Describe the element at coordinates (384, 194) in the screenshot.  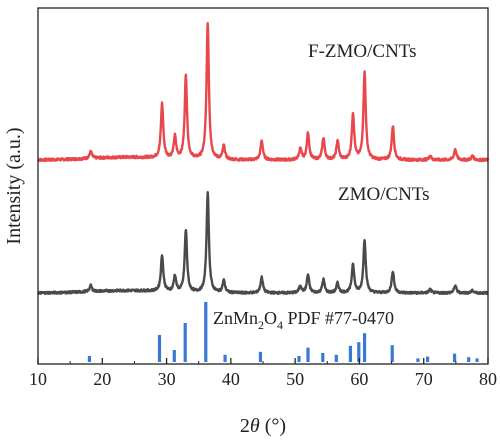
I see `series-label-zmo-cnts: ZMO/CNTs` at that location.